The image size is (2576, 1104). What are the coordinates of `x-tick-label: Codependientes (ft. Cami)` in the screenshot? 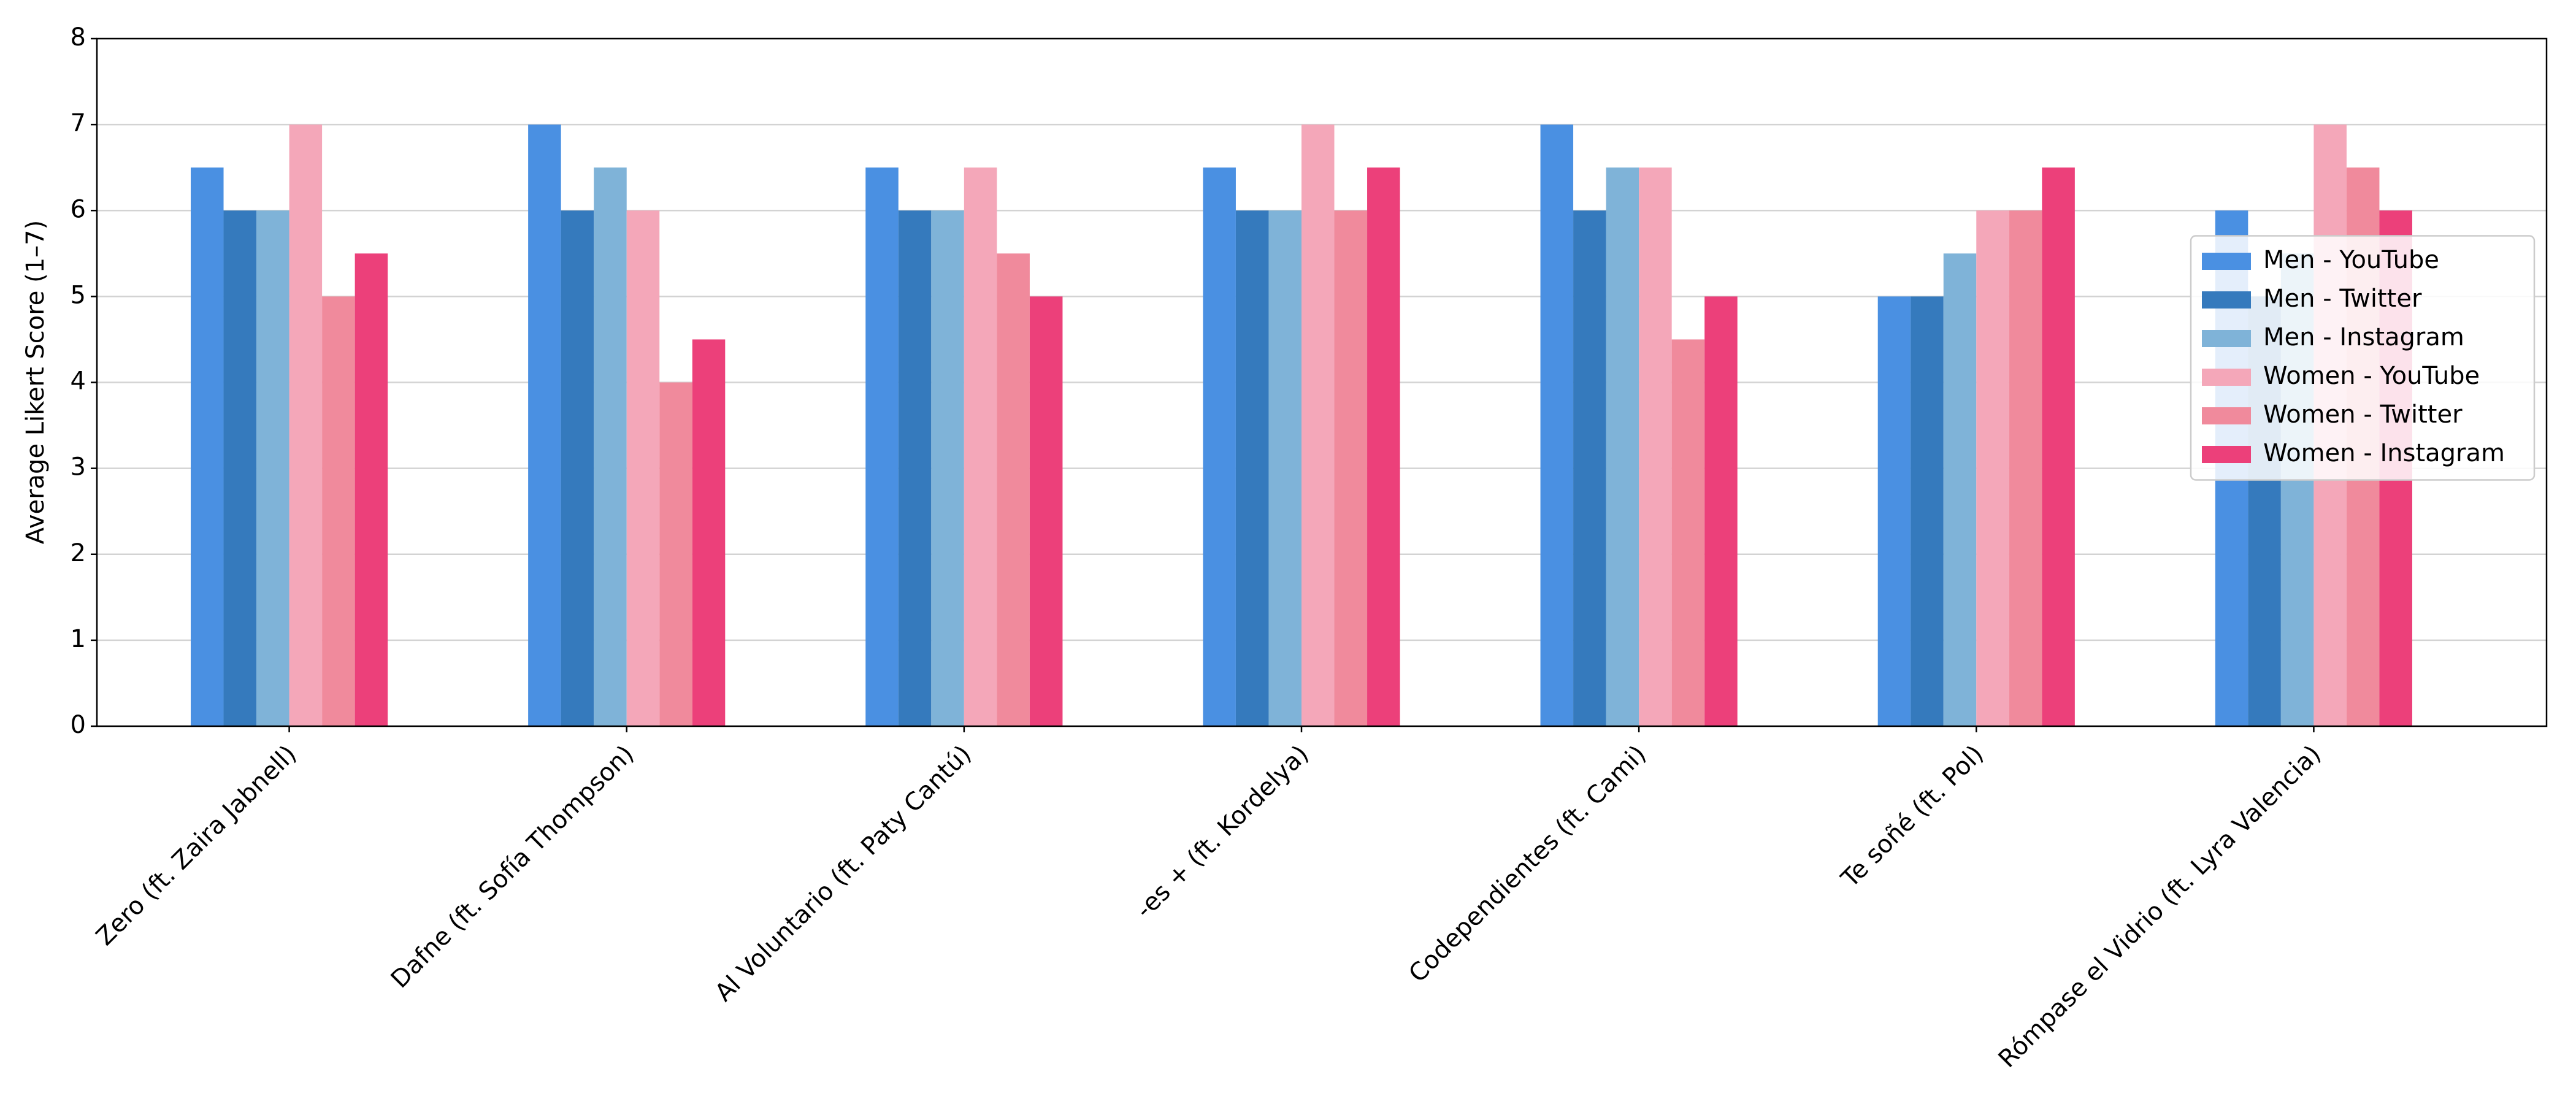 It's located at (1527, 864).